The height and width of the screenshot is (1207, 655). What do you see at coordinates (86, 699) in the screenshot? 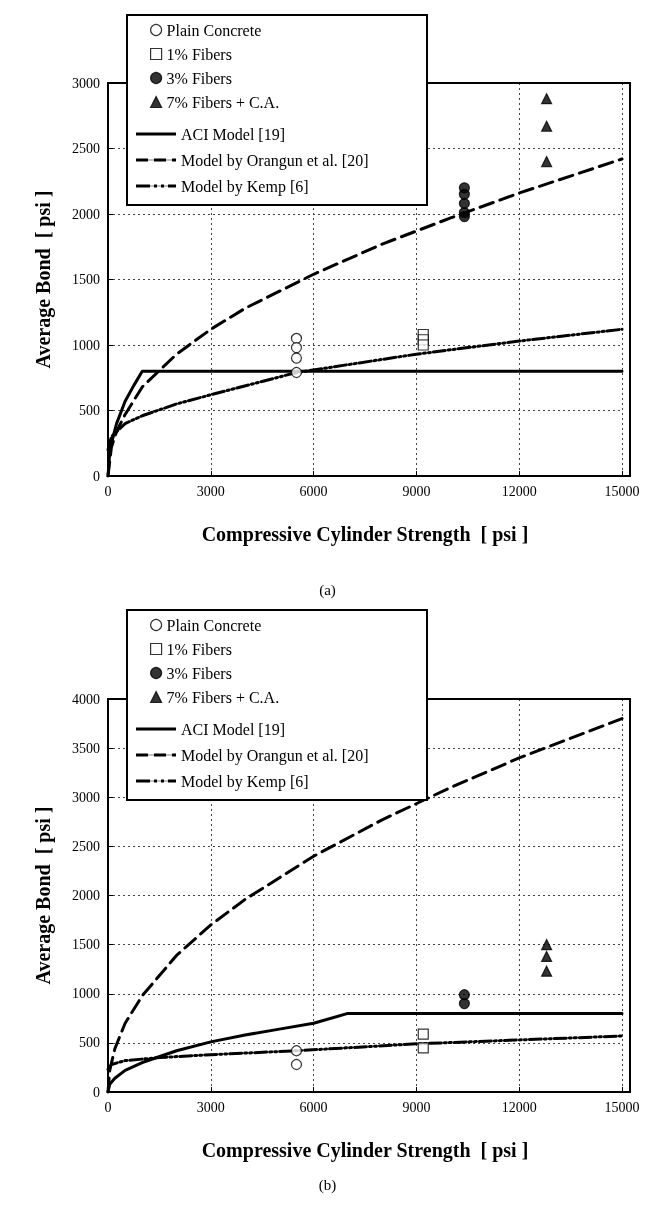
I see `y-tick-label: 4000` at bounding box center [86, 699].